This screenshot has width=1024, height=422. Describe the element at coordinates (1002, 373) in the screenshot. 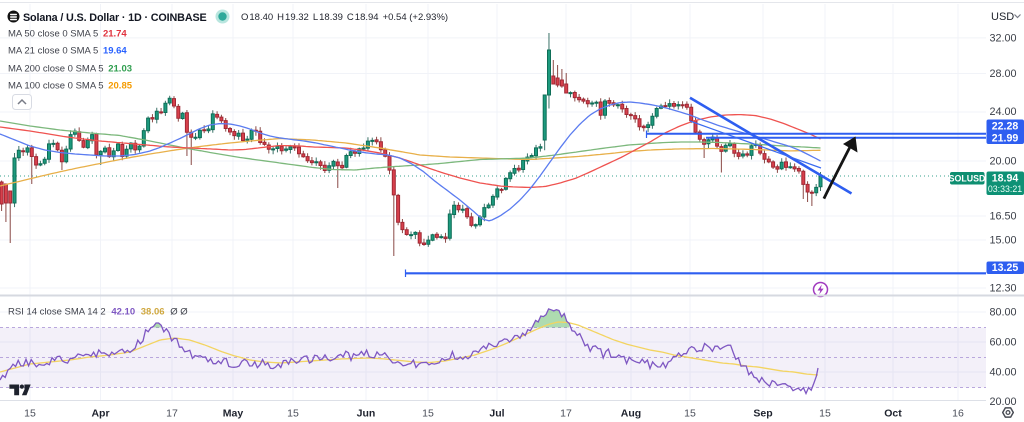

I see `svg-text: 40.00` at that location.